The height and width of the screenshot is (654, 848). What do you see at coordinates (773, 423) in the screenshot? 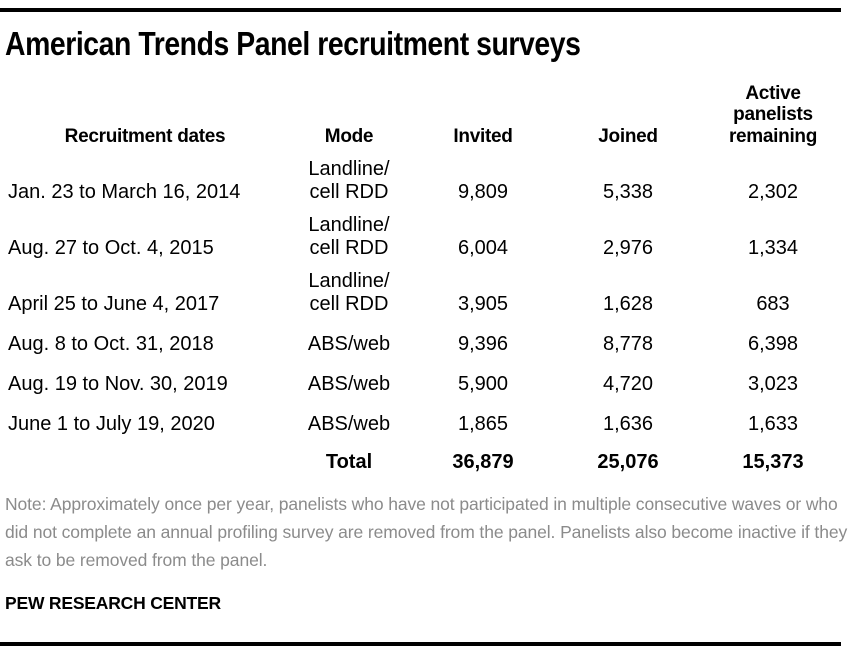
I see `cell-active-remaining: 1,633` at bounding box center [773, 423].